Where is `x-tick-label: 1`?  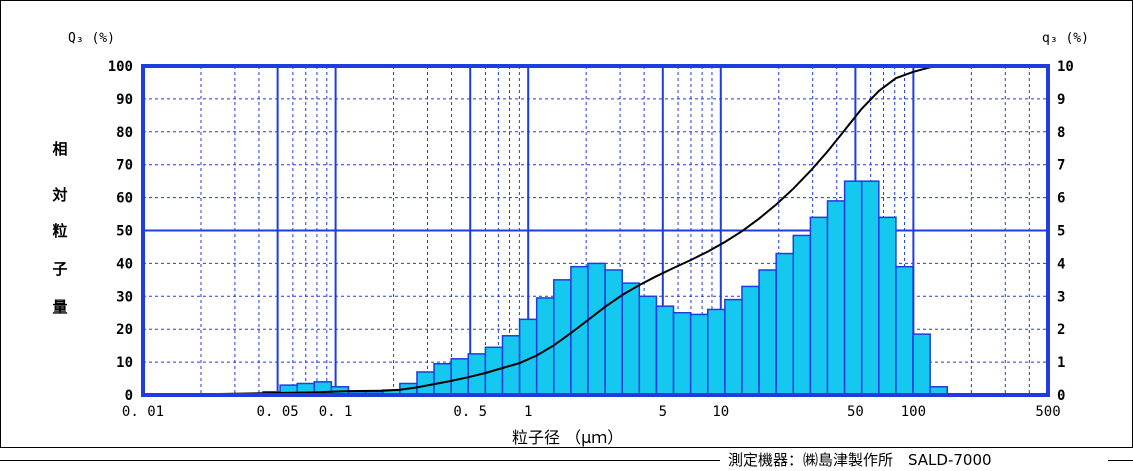
x-tick-label: 1 is located at coordinates (528, 412).